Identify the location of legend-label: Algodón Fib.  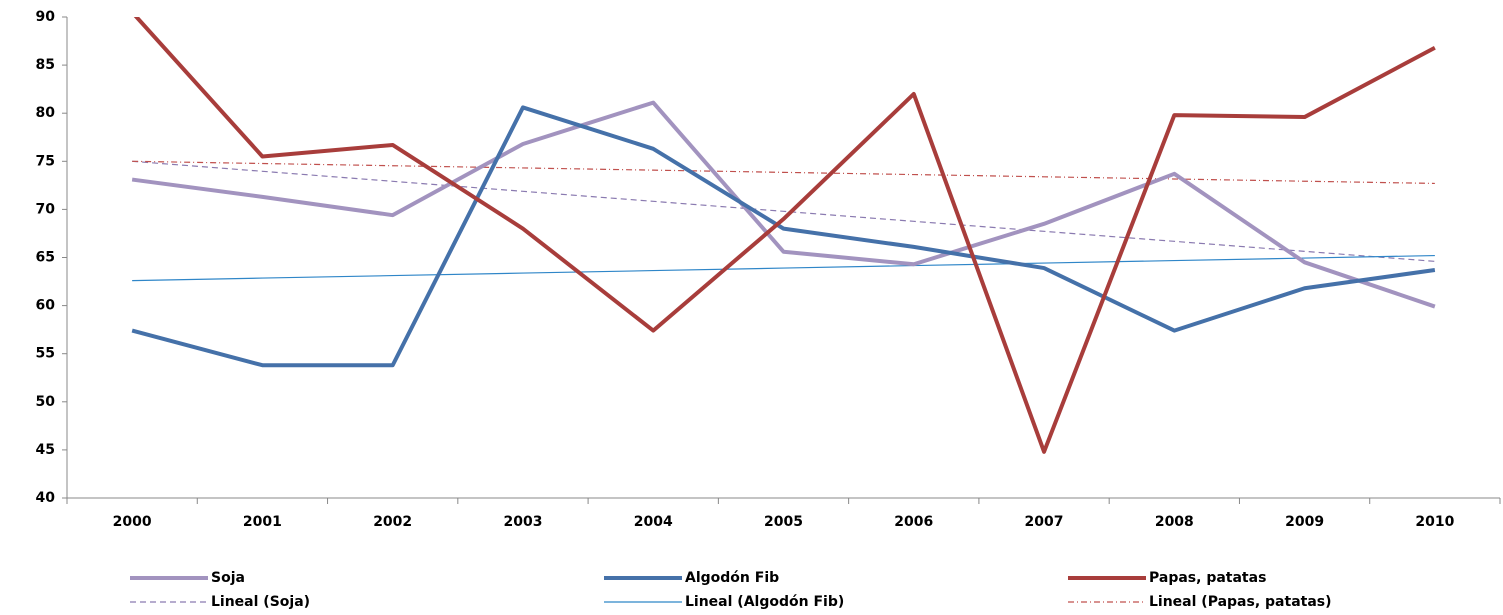
(732, 578).